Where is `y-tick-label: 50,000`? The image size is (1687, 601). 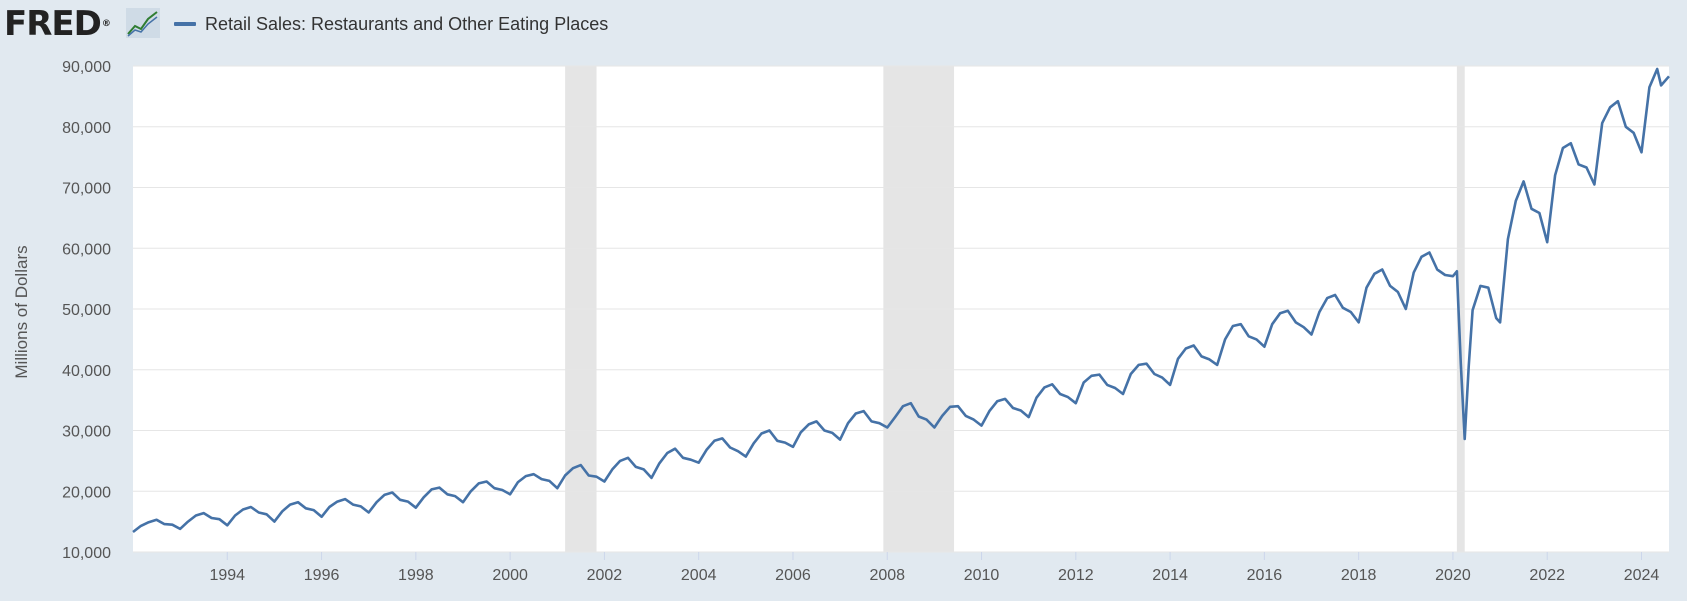
y-tick-label: 50,000 is located at coordinates (86, 310).